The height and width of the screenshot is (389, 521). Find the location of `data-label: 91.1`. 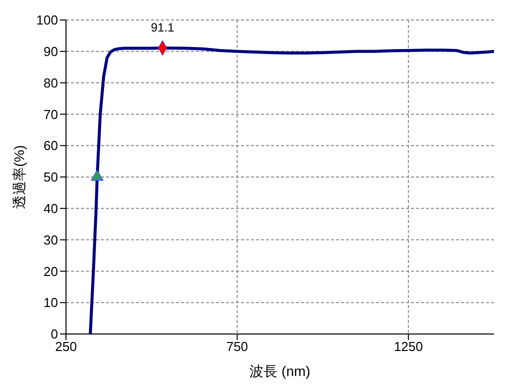

data-label: 91.1 is located at coordinates (162, 27).